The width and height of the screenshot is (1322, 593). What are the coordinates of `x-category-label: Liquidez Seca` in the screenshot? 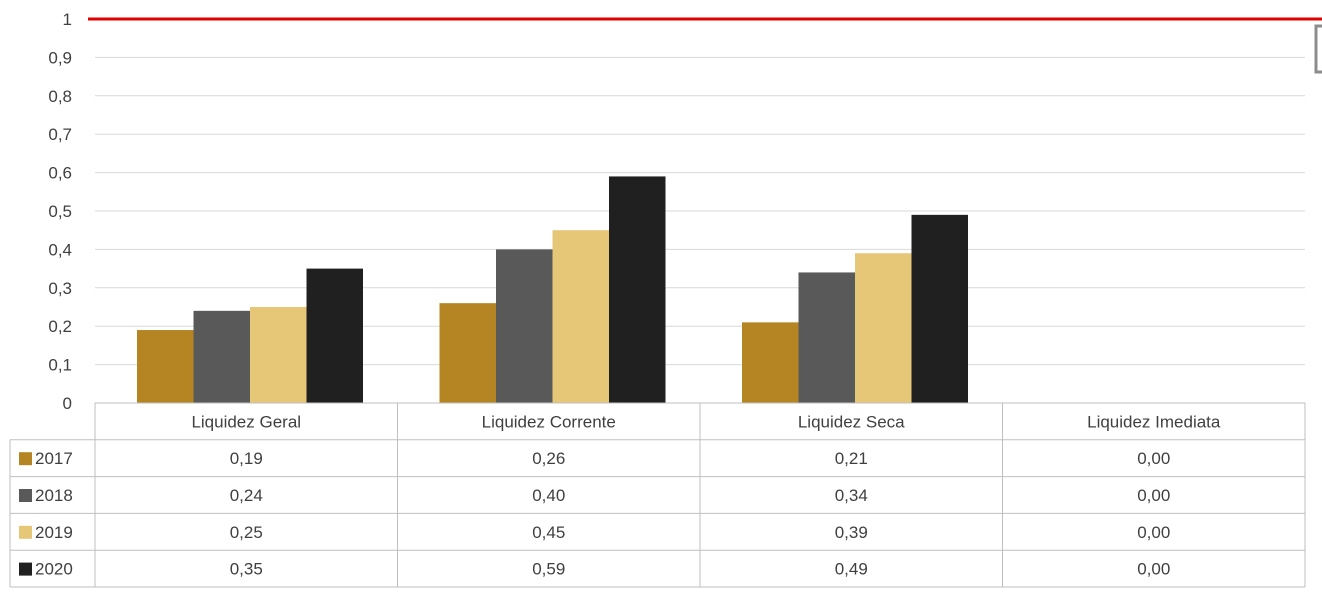 It's located at (851, 421).